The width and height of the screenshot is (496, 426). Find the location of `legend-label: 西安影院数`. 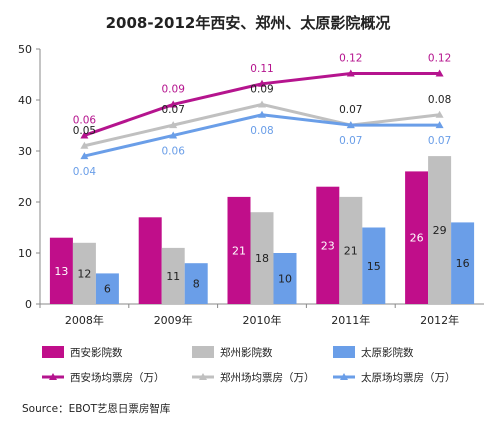

legend-label: 西安影院数 is located at coordinates (96, 352).